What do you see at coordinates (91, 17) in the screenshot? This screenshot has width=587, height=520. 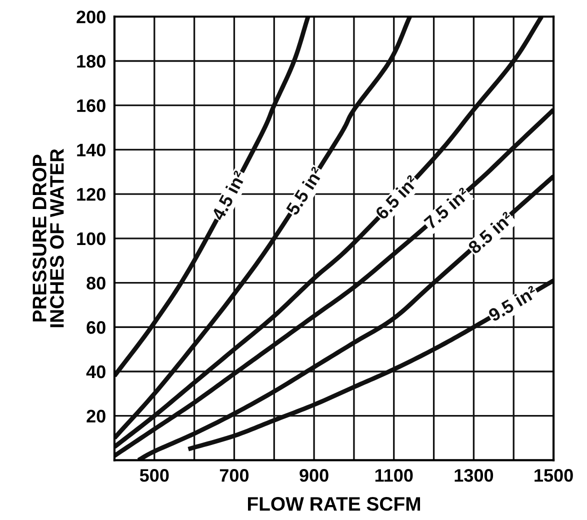 I see `y-tick-label: 200` at bounding box center [91, 17].